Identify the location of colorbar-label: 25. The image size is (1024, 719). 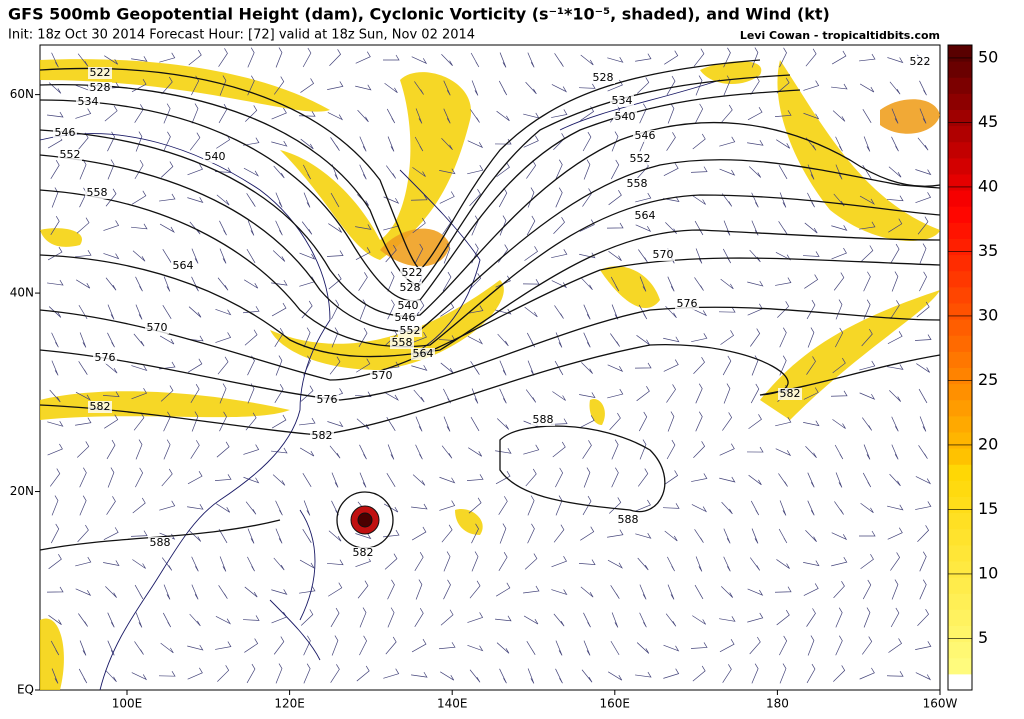
(988, 379).